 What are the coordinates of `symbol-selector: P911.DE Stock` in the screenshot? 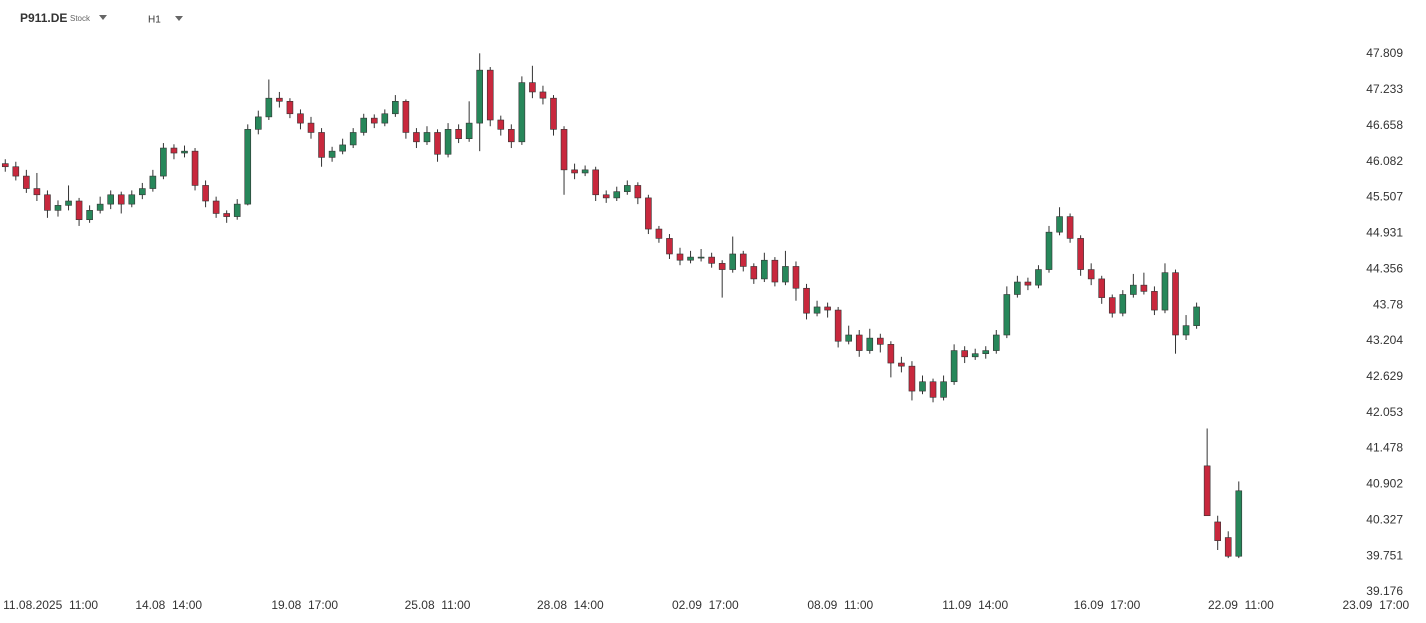 It's located at (63, 18).